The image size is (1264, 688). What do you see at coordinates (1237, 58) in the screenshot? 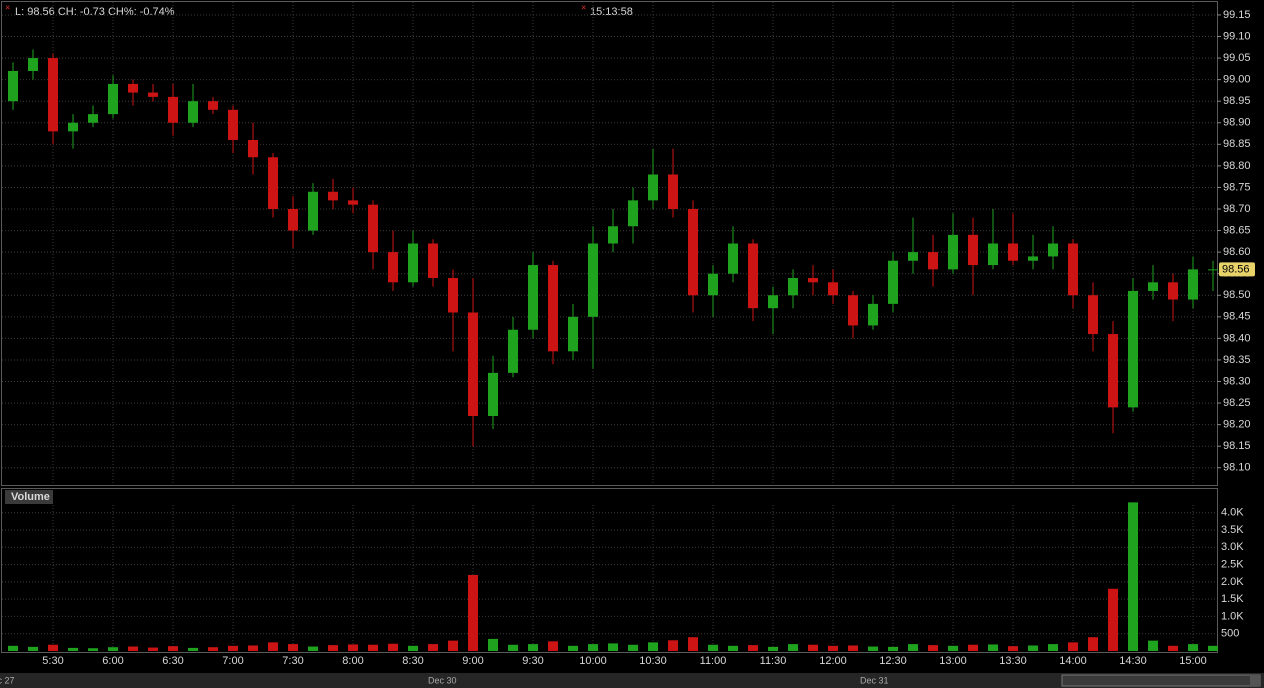
I see `y-tick-label: 99.05` at bounding box center [1237, 58].